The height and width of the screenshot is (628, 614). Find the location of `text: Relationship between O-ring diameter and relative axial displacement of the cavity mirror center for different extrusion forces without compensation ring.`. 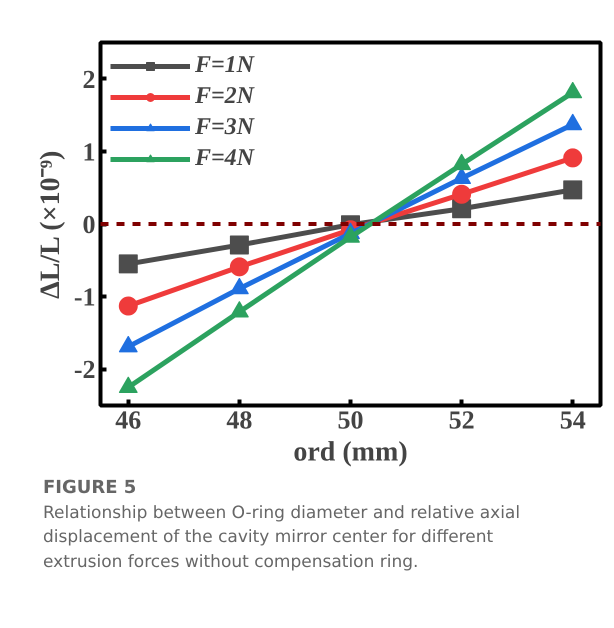

text: Relationship between O-ring diameter and relative axial displacement of the cavity mirror center for different extrusion forces without compensation ring. is located at coordinates (282, 538).